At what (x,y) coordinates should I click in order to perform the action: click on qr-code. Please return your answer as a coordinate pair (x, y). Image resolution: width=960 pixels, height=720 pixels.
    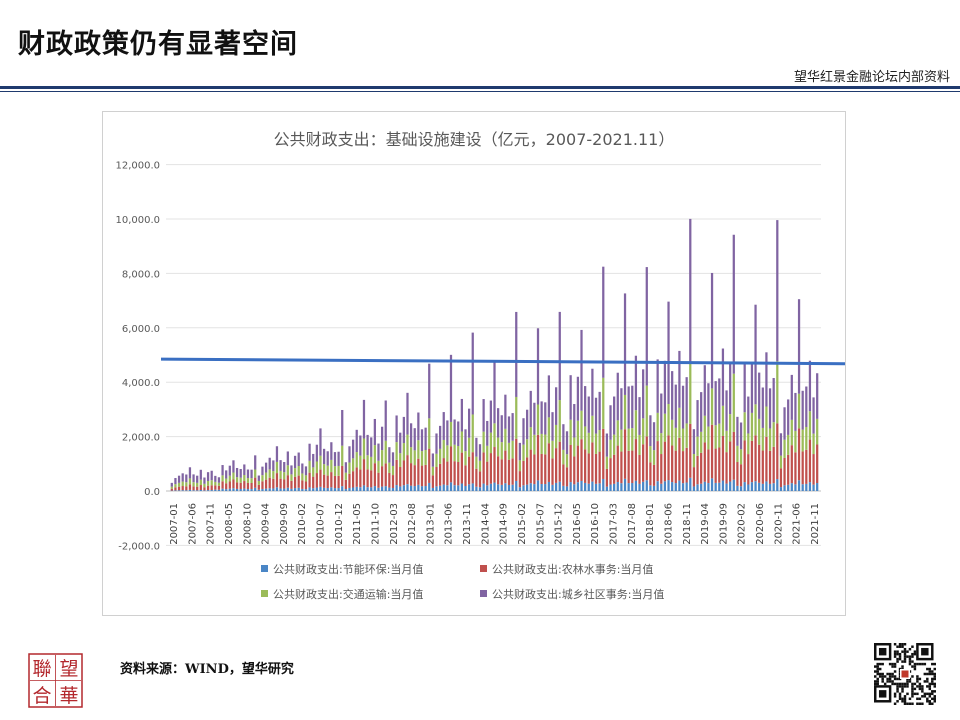
    Looking at the image, I should click on (905, 674).